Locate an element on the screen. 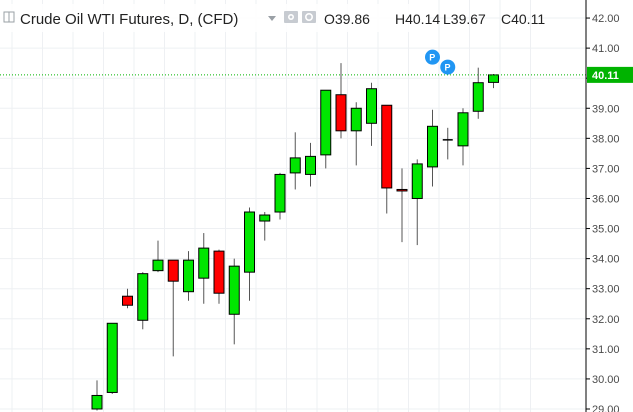 This screenshot has height=412, width=633. chevron-down-icon is located at coordinates (272, 18).